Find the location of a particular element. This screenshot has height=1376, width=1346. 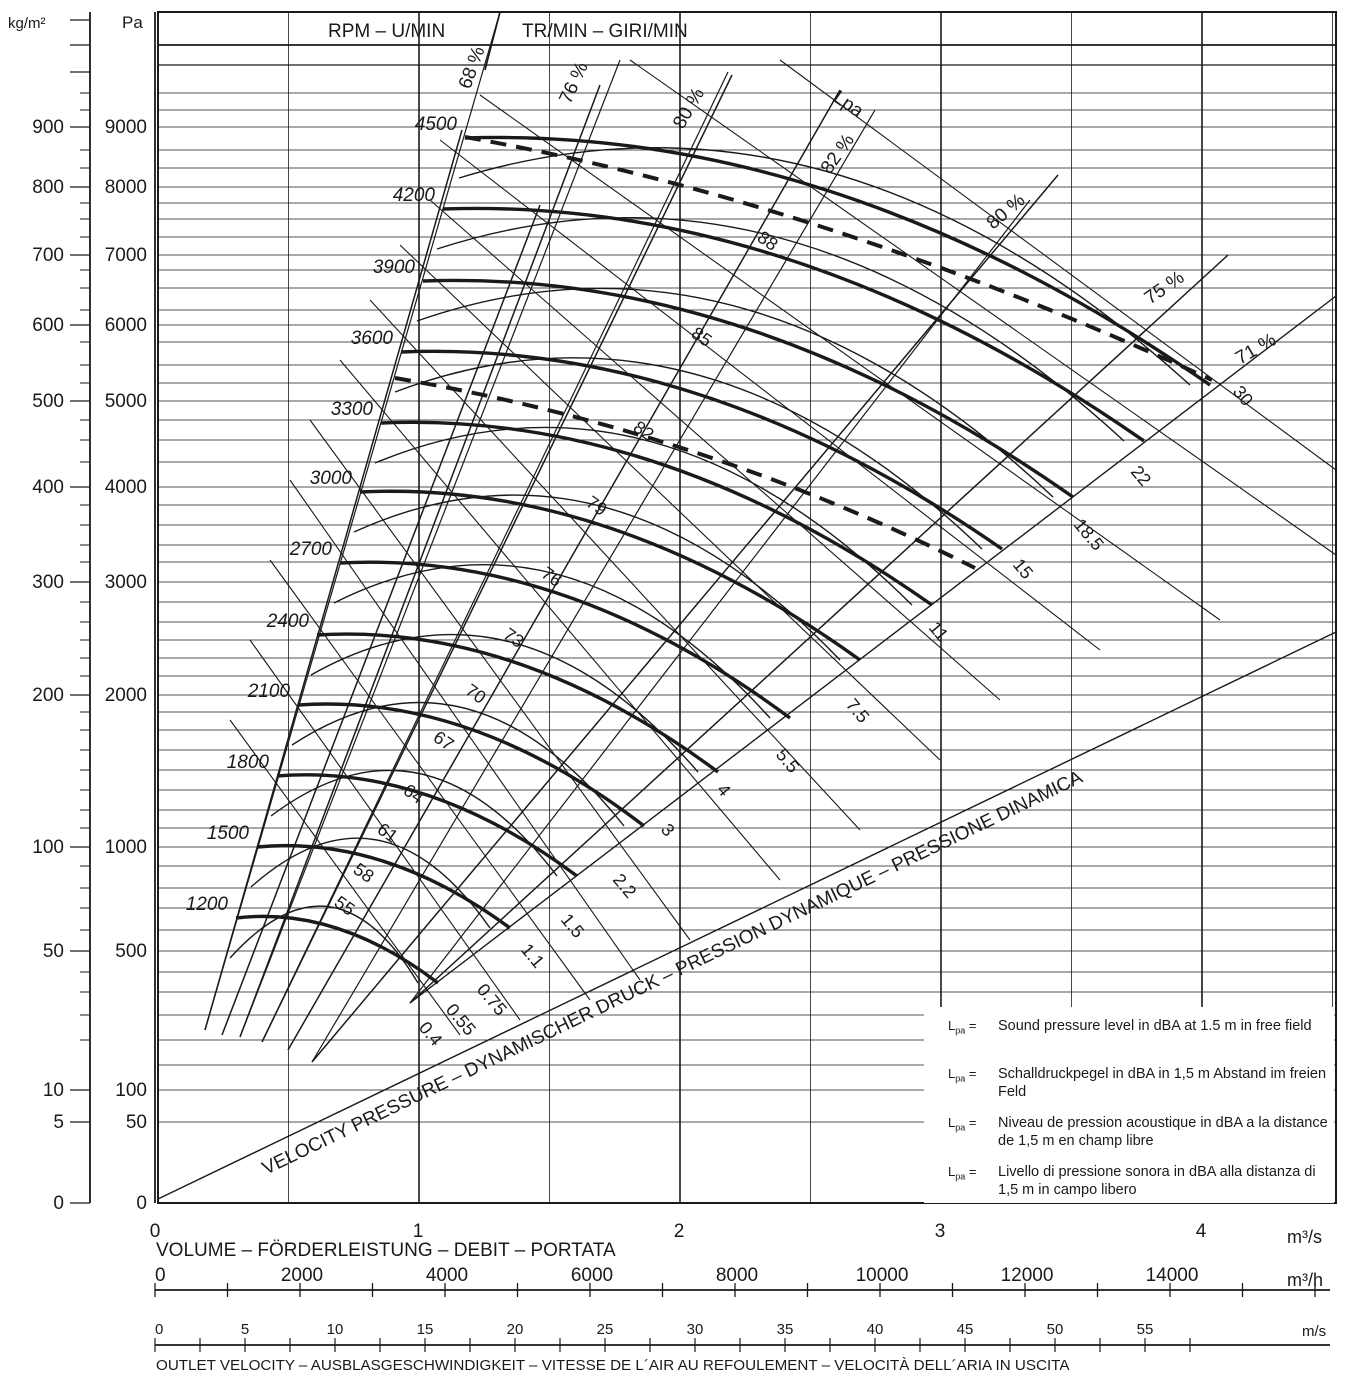

ms-tick-label: 55 is located at coordinates (1145, 1329).